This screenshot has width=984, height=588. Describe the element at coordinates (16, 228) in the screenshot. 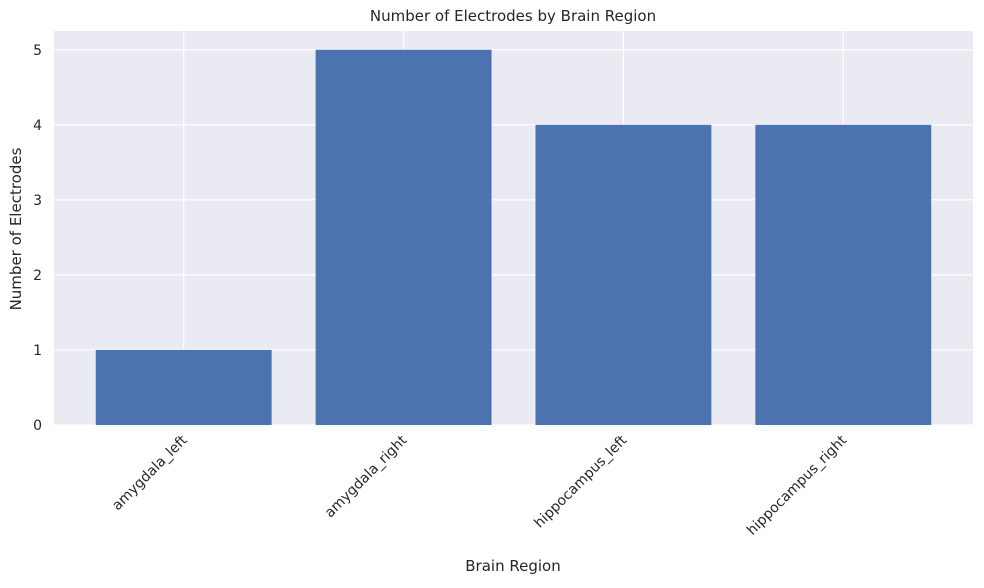

I see `y-axis-label: Number of Electrodes` at that location.